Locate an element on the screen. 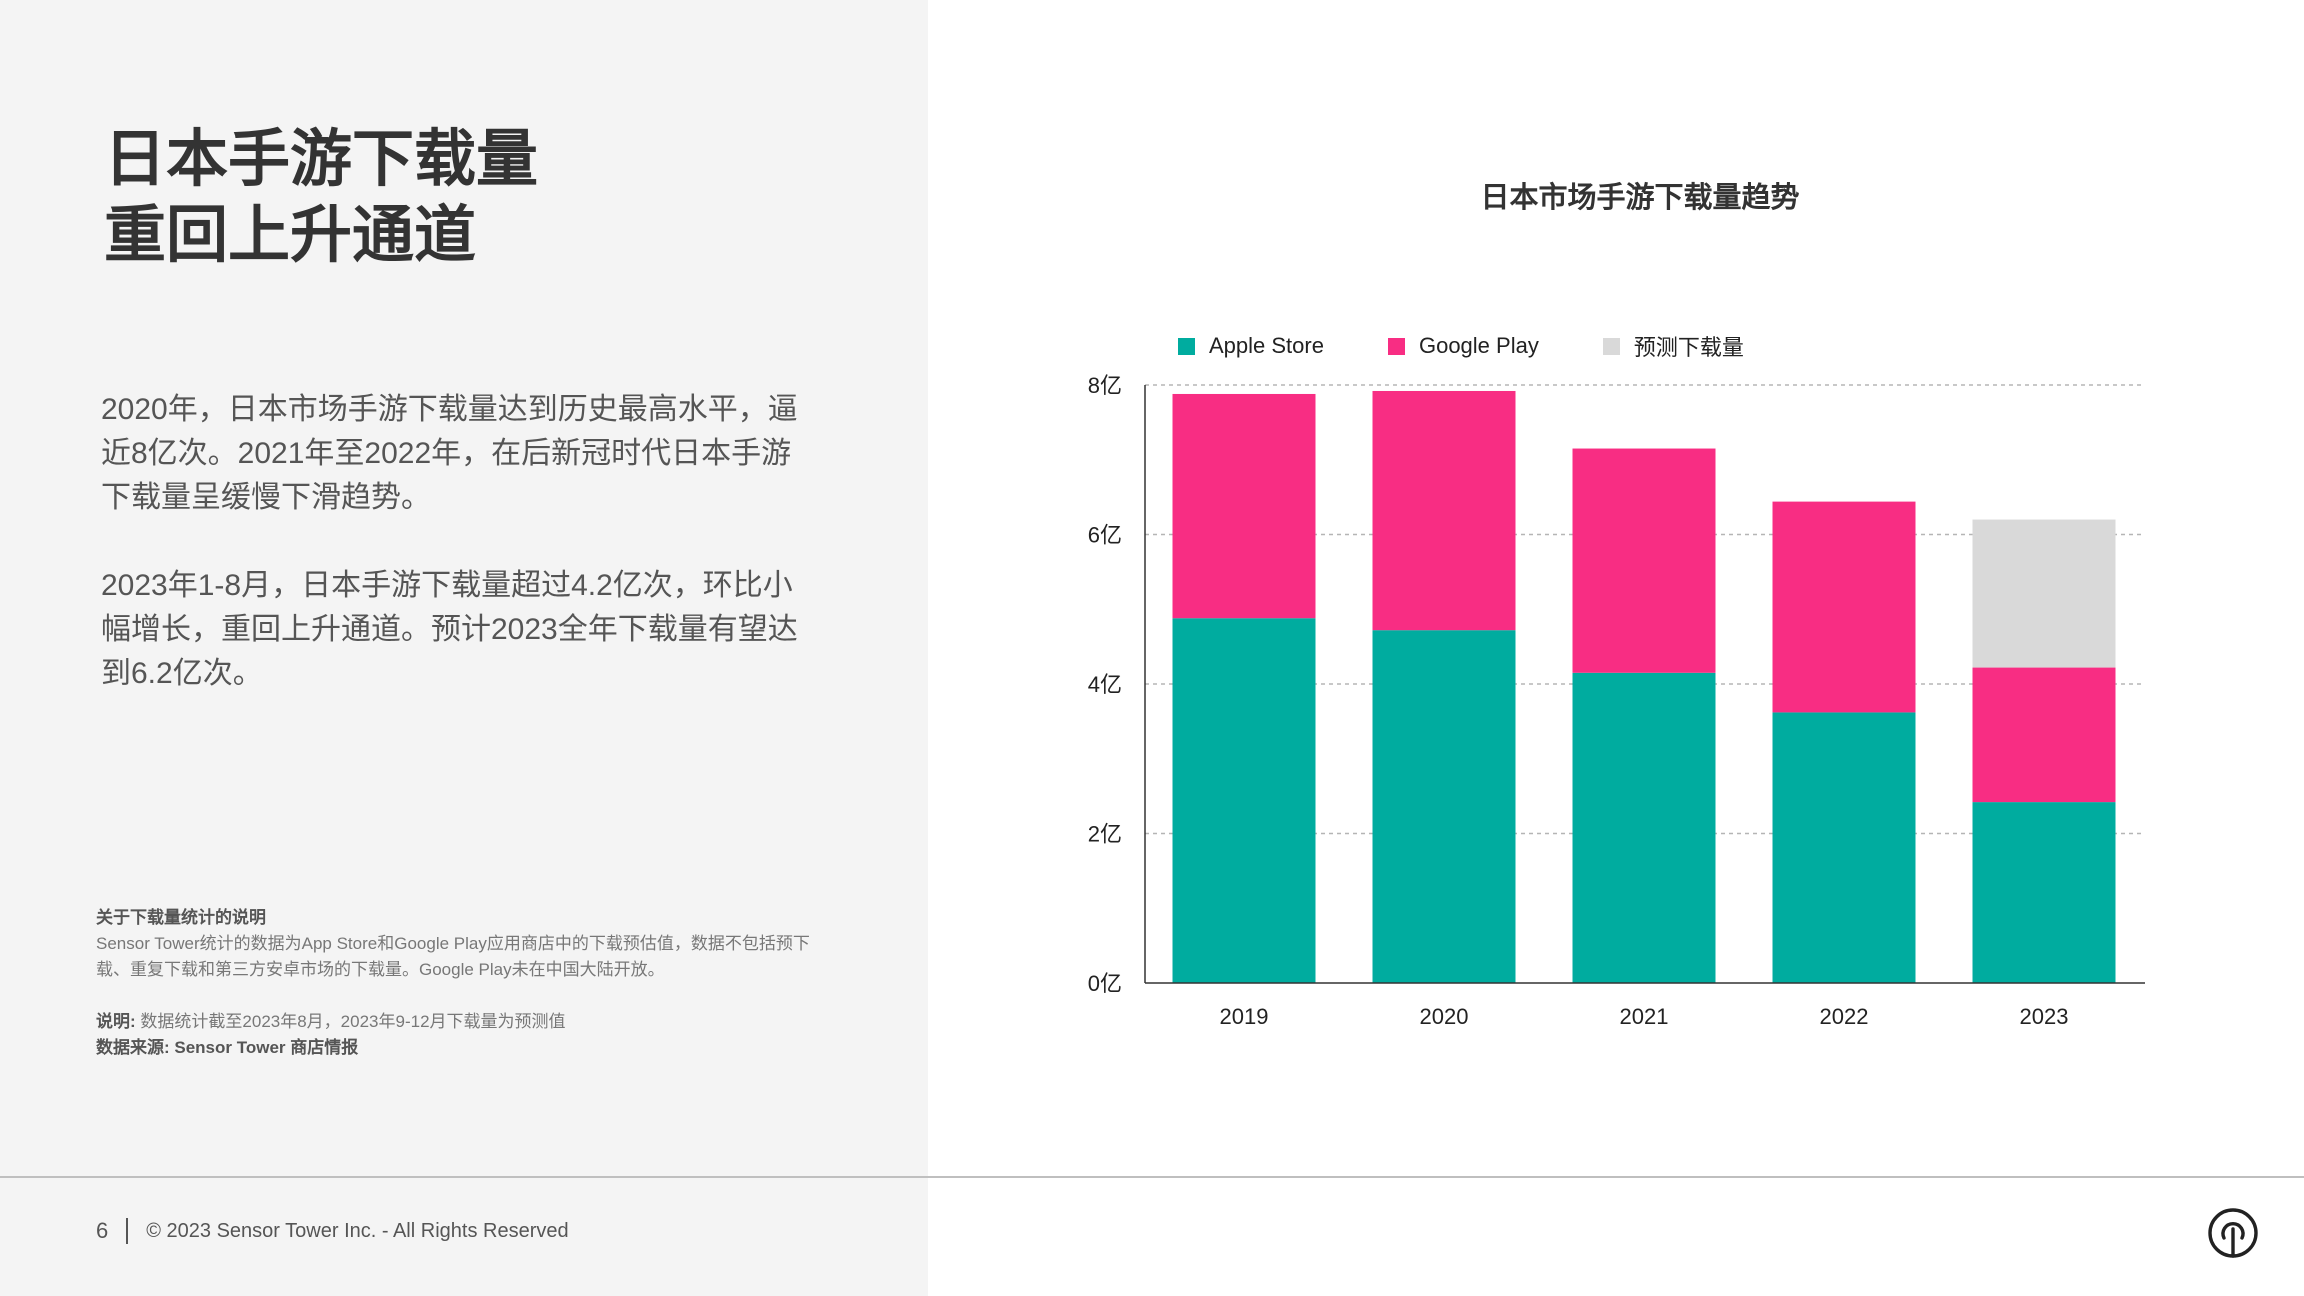 Image resolution: width=2304 pixels, height=1296 pixels. y-tick-label: 6亿 is located at coordinates (1105, 535).